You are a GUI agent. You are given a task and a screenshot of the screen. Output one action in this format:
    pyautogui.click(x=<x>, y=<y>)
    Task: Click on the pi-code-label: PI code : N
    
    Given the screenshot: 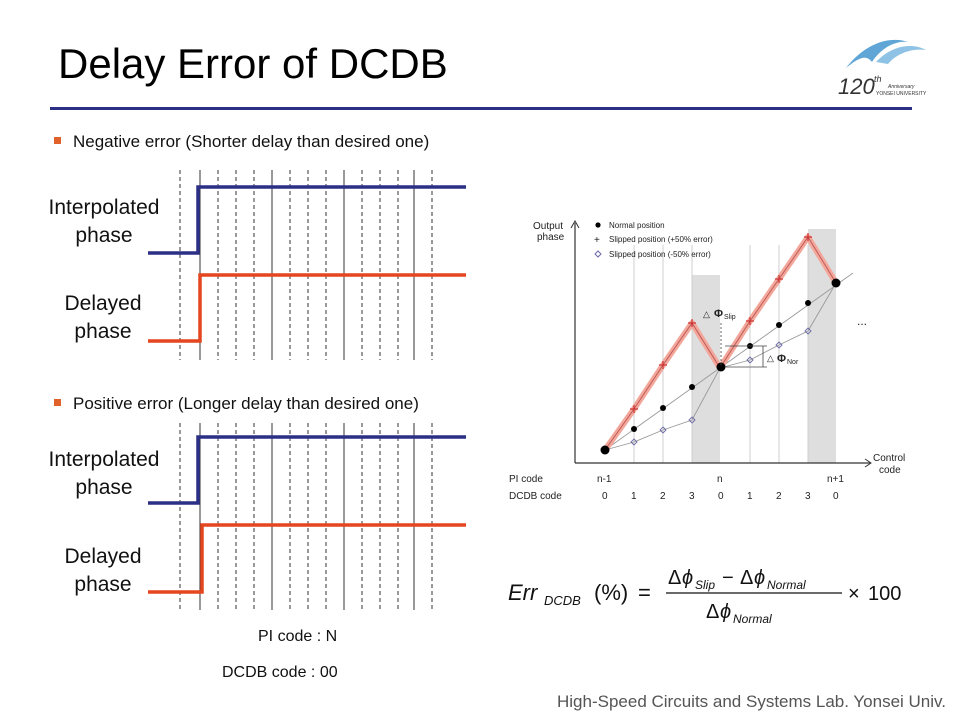 What is the action you would take?
    pyautogui.click(x=298, y=636)
    